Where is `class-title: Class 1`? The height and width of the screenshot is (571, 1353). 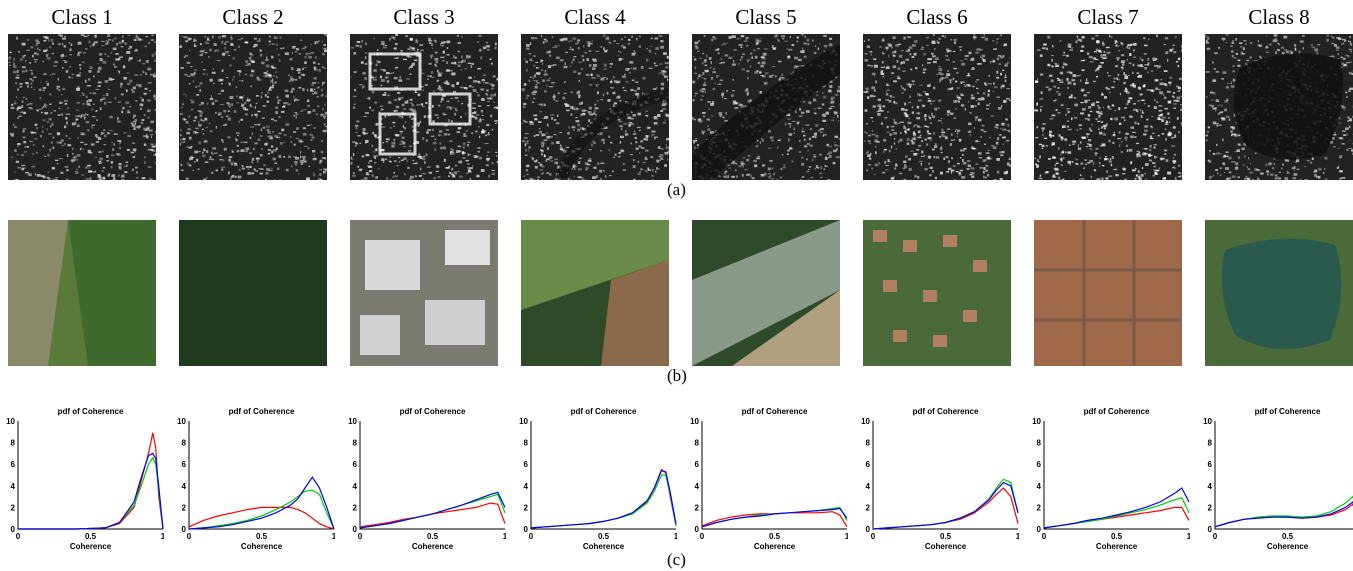 class-title: Class 1 is located at coordinates (82, 17).